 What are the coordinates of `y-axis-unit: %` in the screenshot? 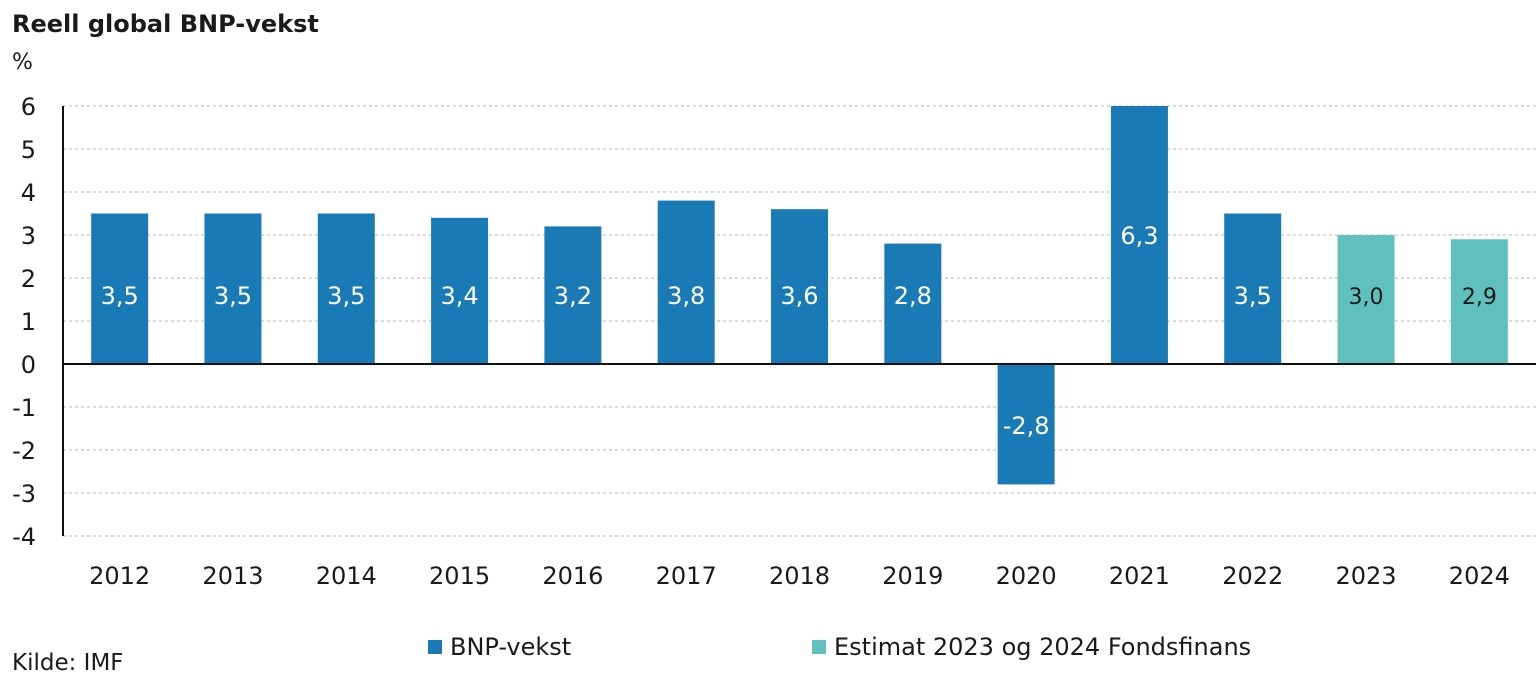 It's located at (22, 62).